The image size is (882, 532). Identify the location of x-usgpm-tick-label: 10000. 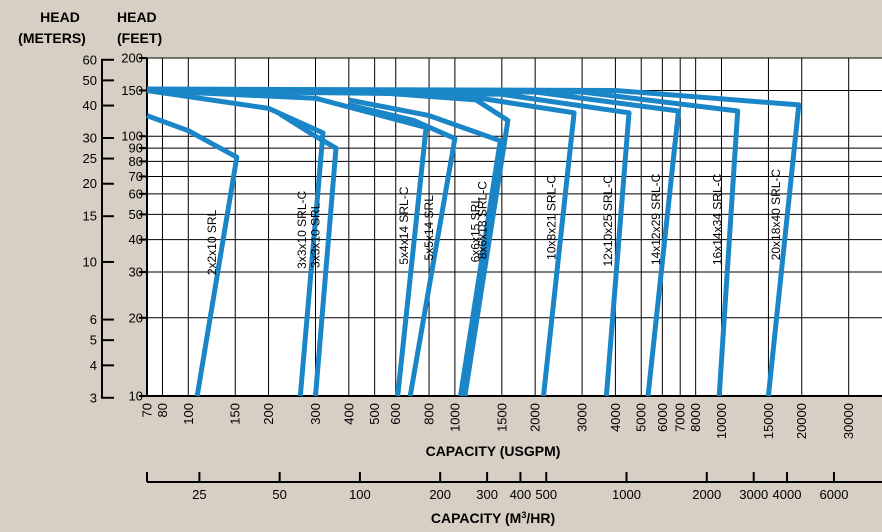
(721, 421).